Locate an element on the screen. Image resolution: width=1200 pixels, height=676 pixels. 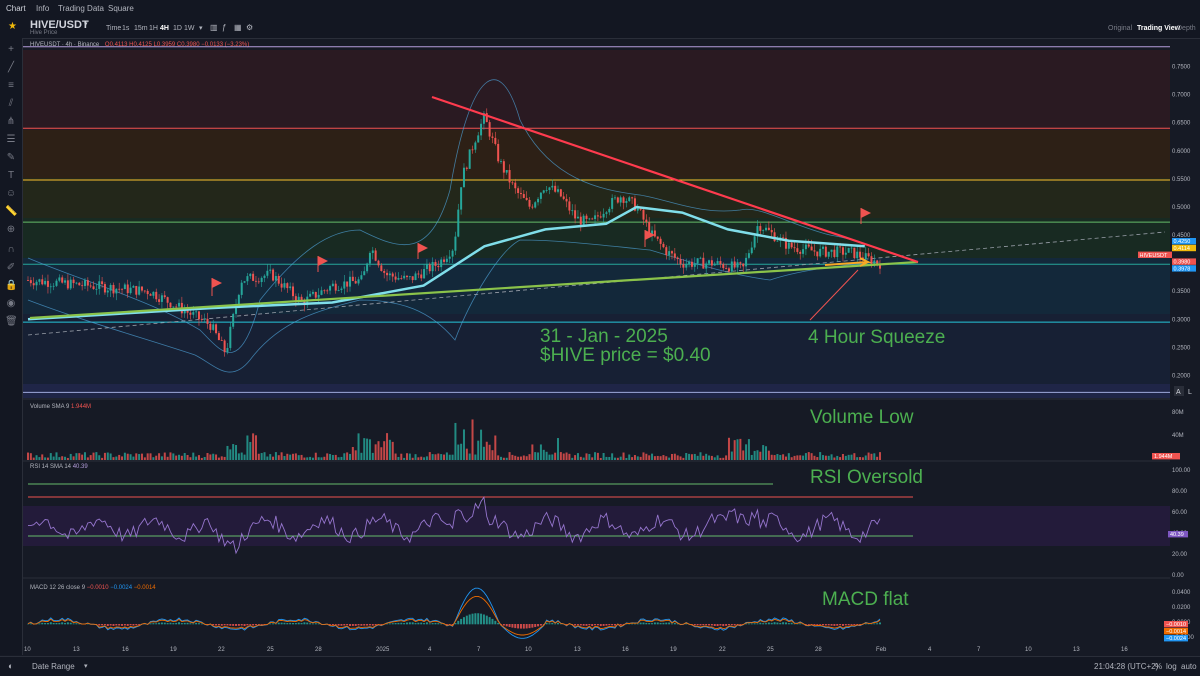
nav-trading-data: Trading Data is located at coordinates (81, 8).